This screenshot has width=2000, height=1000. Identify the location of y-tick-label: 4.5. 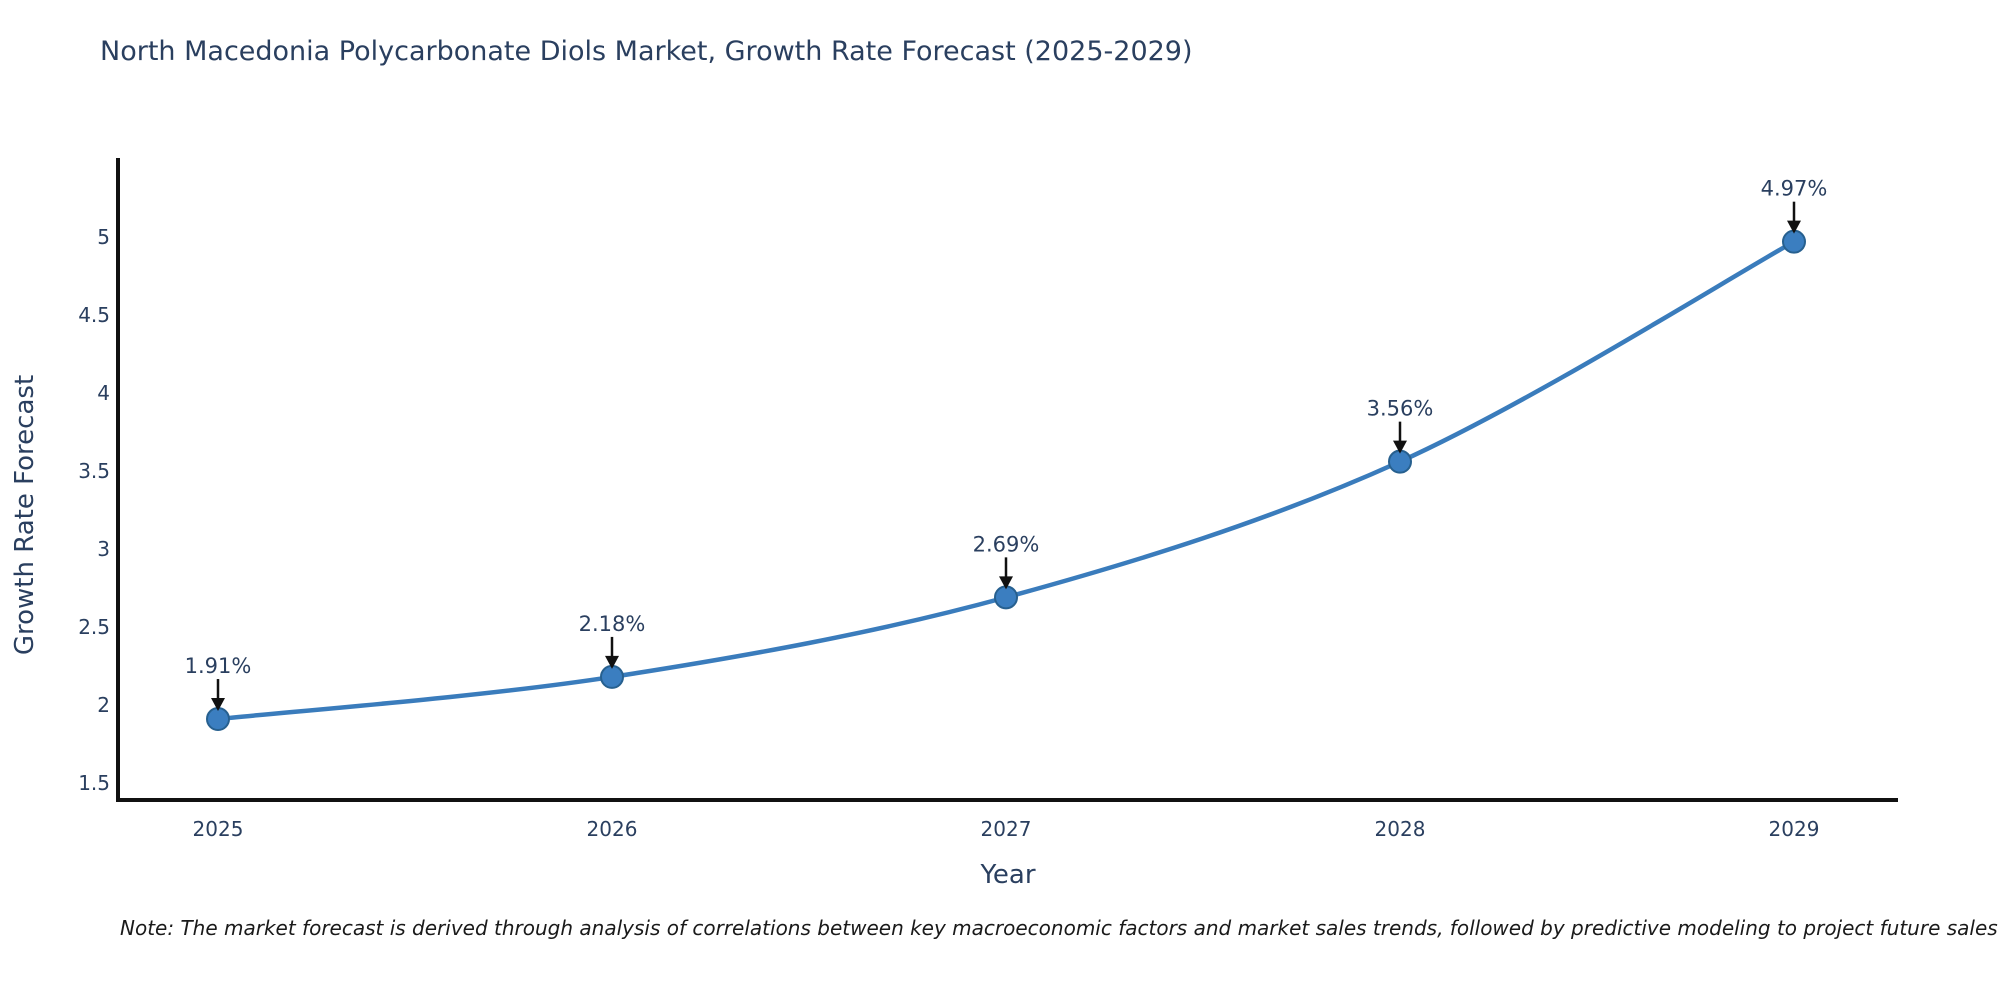
(94, 315).